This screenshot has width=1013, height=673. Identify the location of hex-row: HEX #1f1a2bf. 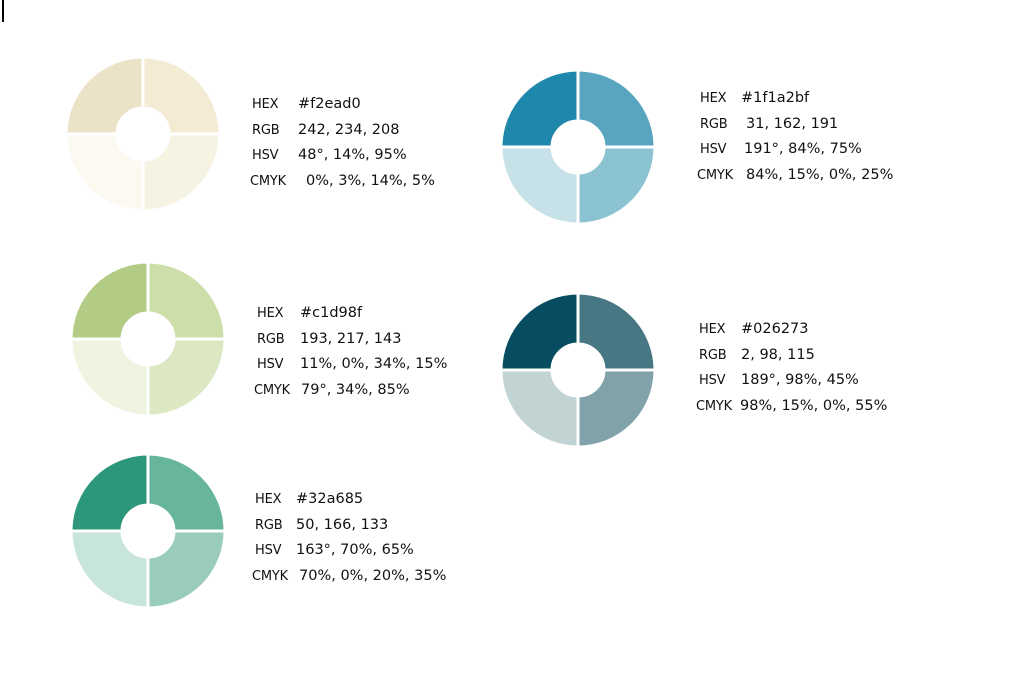
(796, 99).